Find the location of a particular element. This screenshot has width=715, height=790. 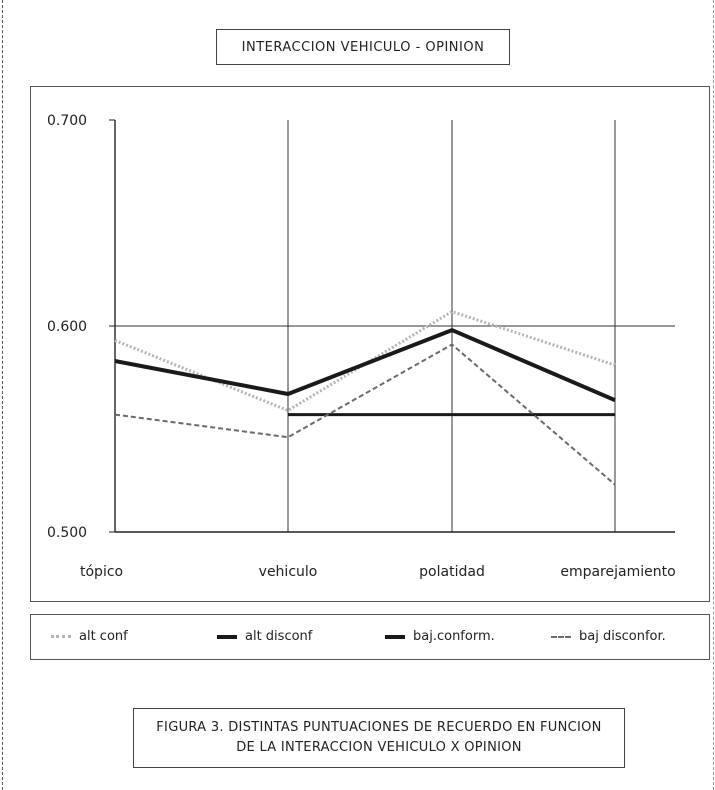

scan-border-right is located at coordinates (713, 395).